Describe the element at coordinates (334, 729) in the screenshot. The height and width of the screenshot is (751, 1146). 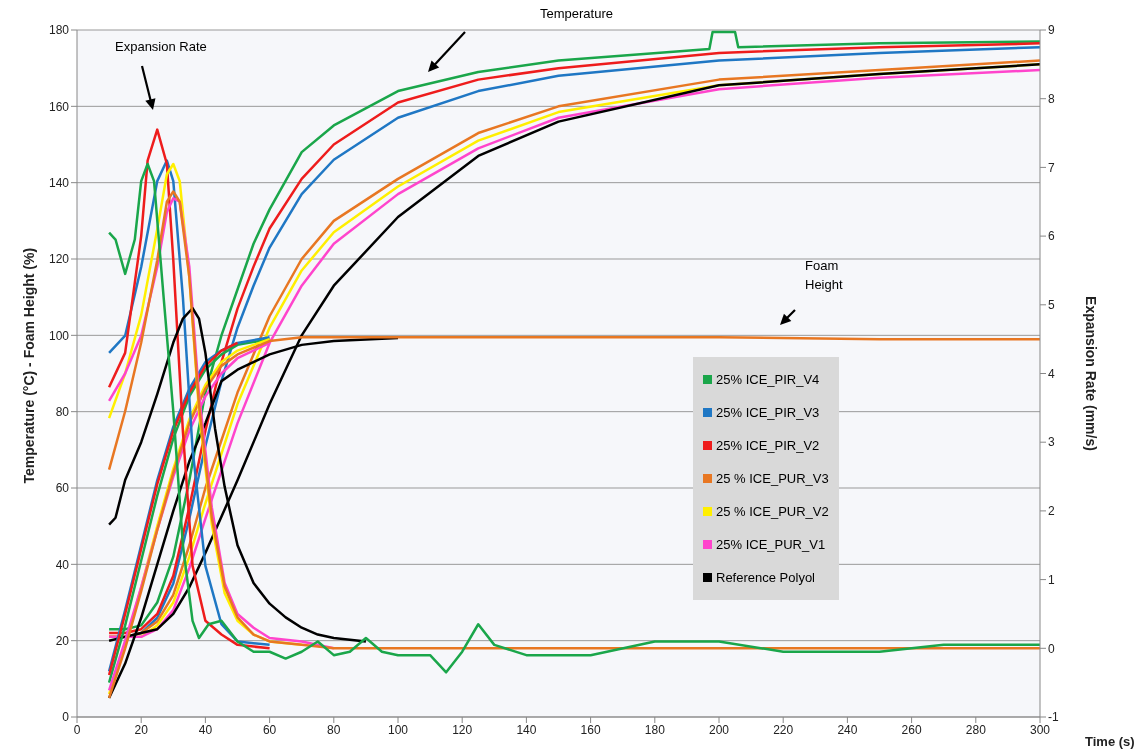
I see `x-tick-label: 80` at that location.